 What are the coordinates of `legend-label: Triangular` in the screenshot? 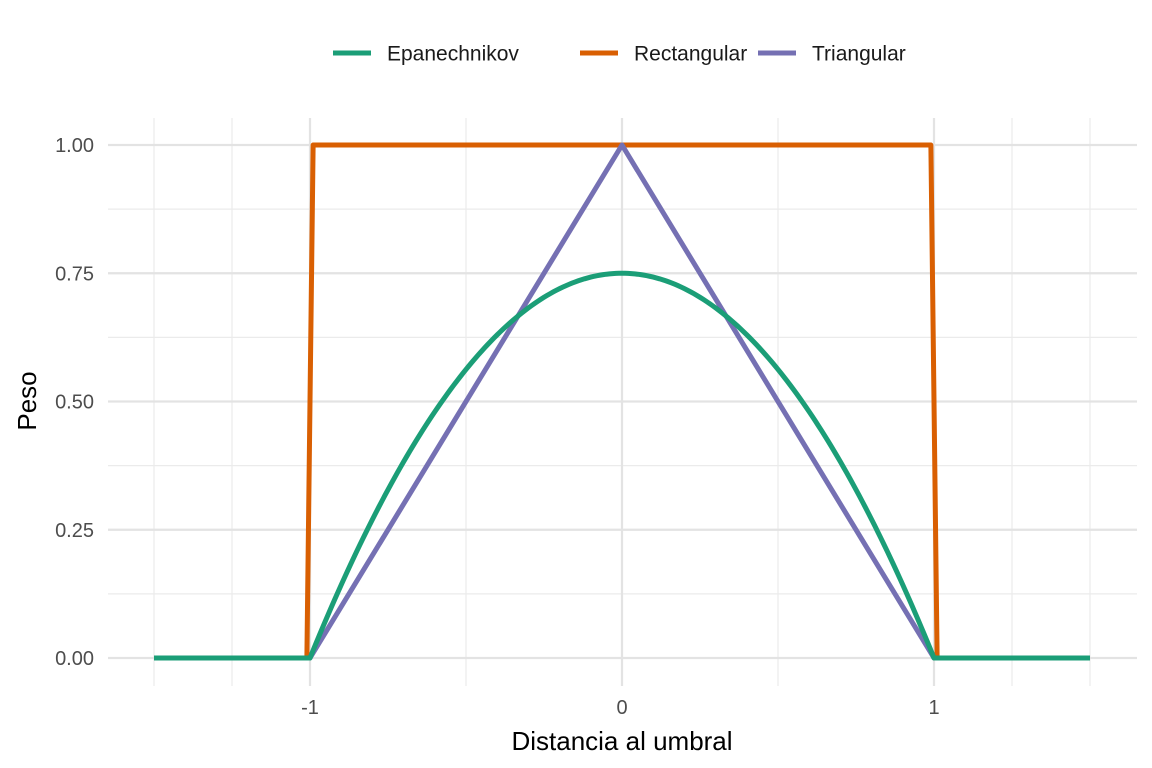 It's located at (859, 54).